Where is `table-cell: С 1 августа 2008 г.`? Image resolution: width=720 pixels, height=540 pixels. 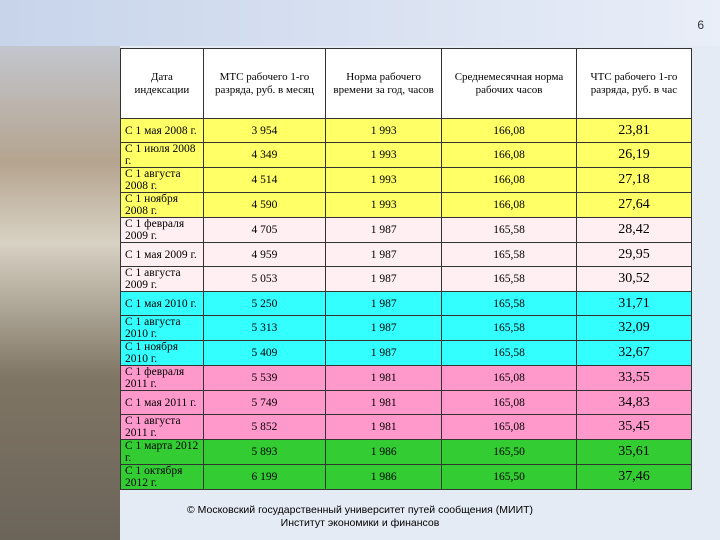 table-cell: С 1 августа 2008 г. is located at coordinates (162, 180).